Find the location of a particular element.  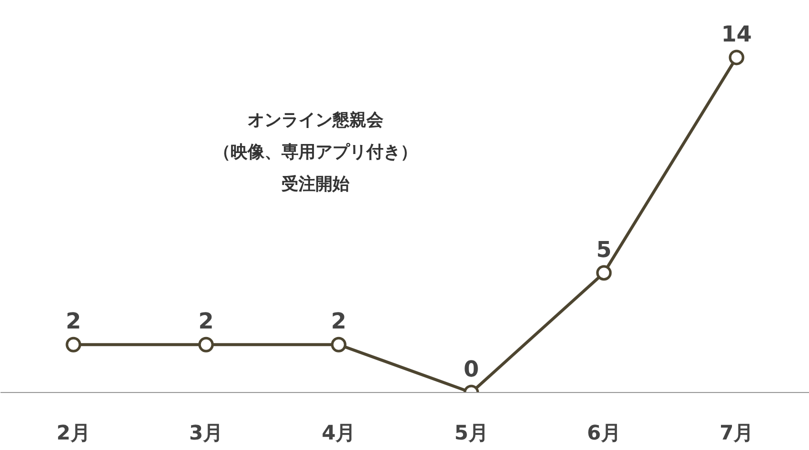

x-tick-label: 7月 is located at coordinates (737, 432).